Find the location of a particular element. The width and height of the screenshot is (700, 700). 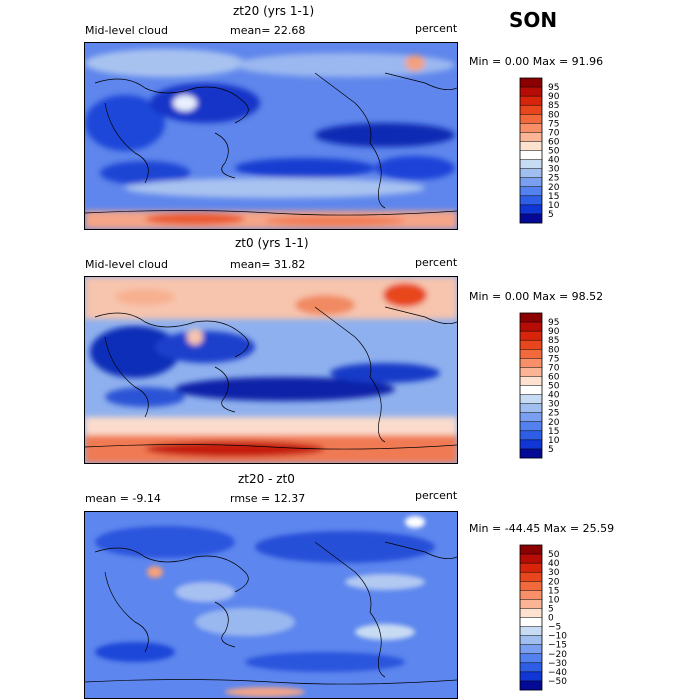

season-label: SON is located at coordinates (533, 20).